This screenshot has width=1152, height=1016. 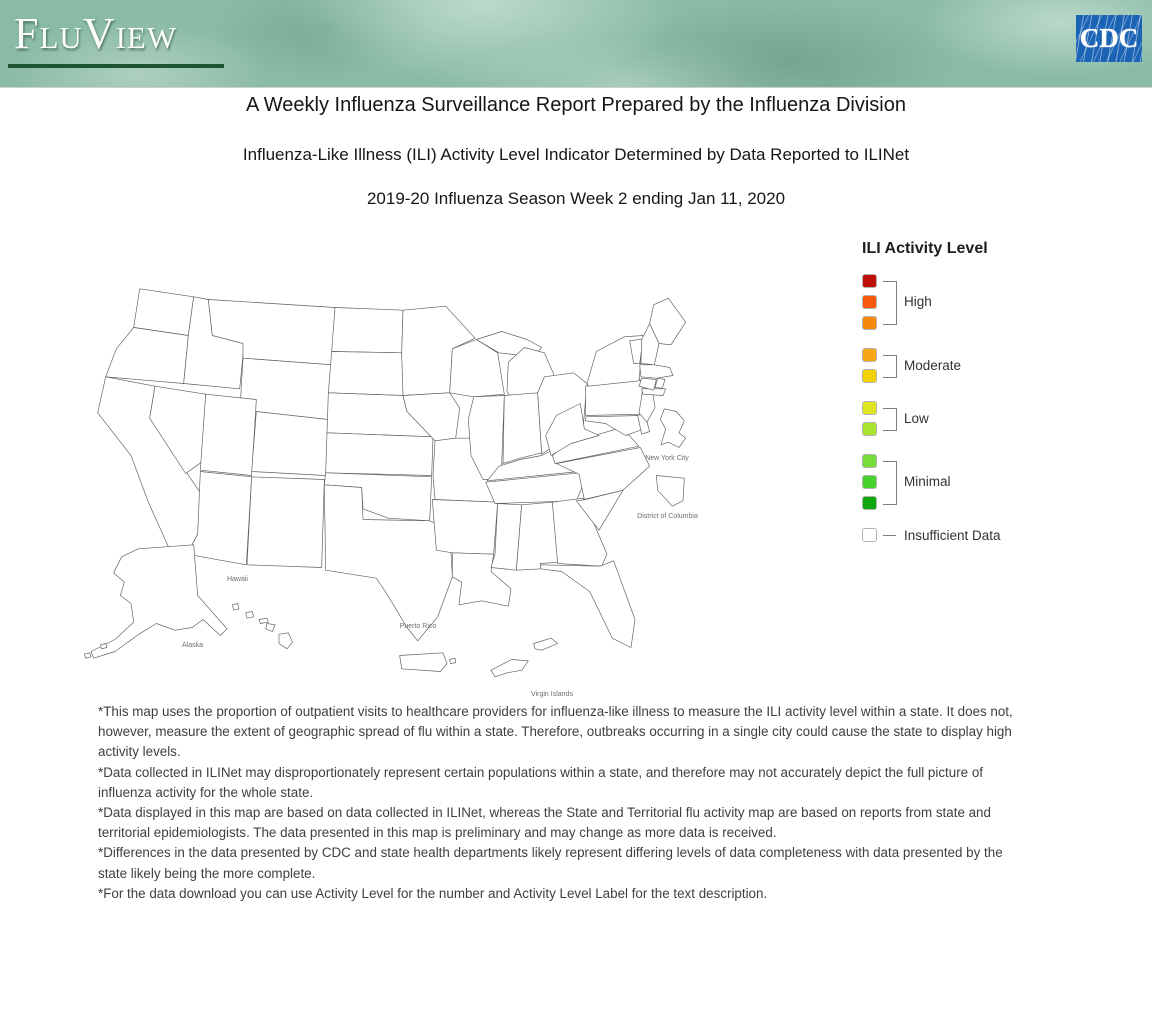 I want to click on label-virgin-islands: Virgin Islands, so click(x=552, y=694).